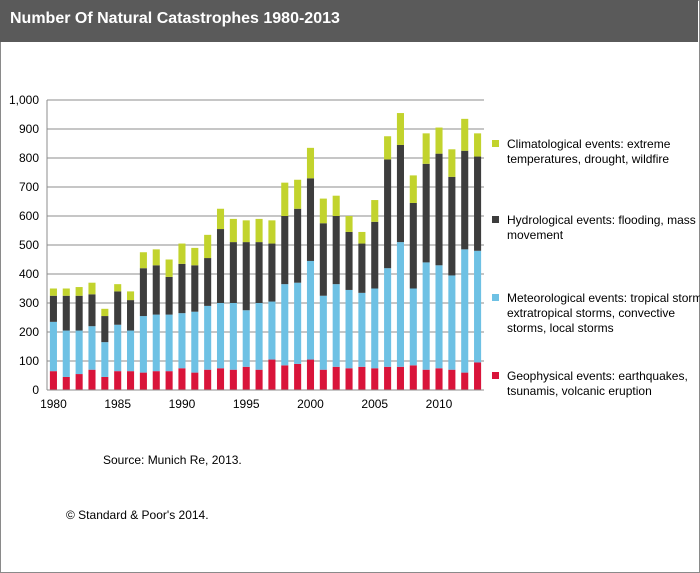  I want to click on bar-segment-2004-s3, so click(362, 237).